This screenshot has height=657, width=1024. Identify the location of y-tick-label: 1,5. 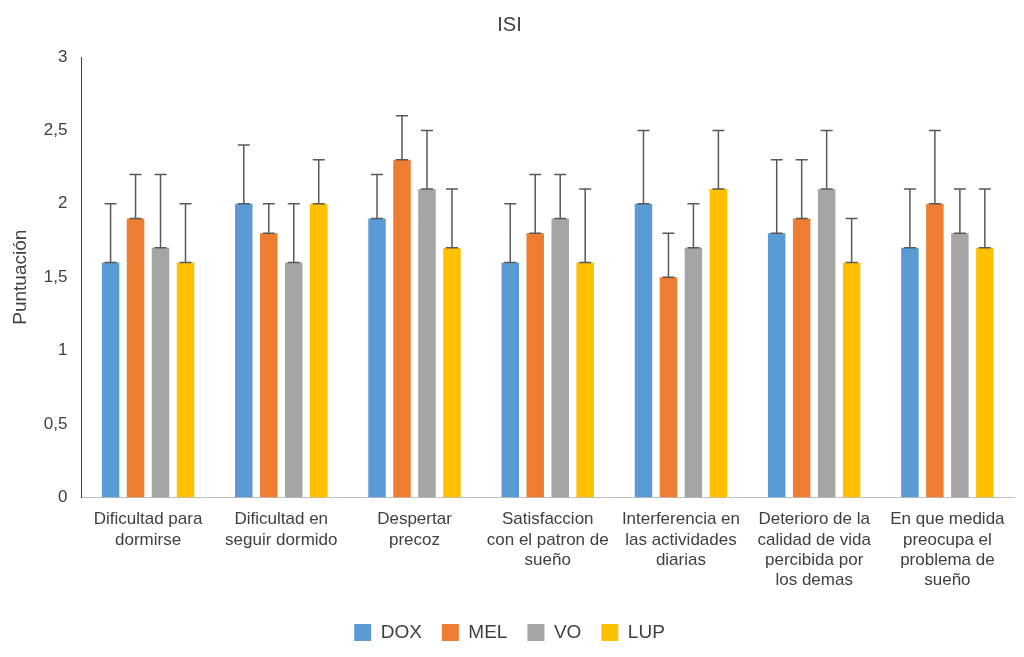
(55, 276).